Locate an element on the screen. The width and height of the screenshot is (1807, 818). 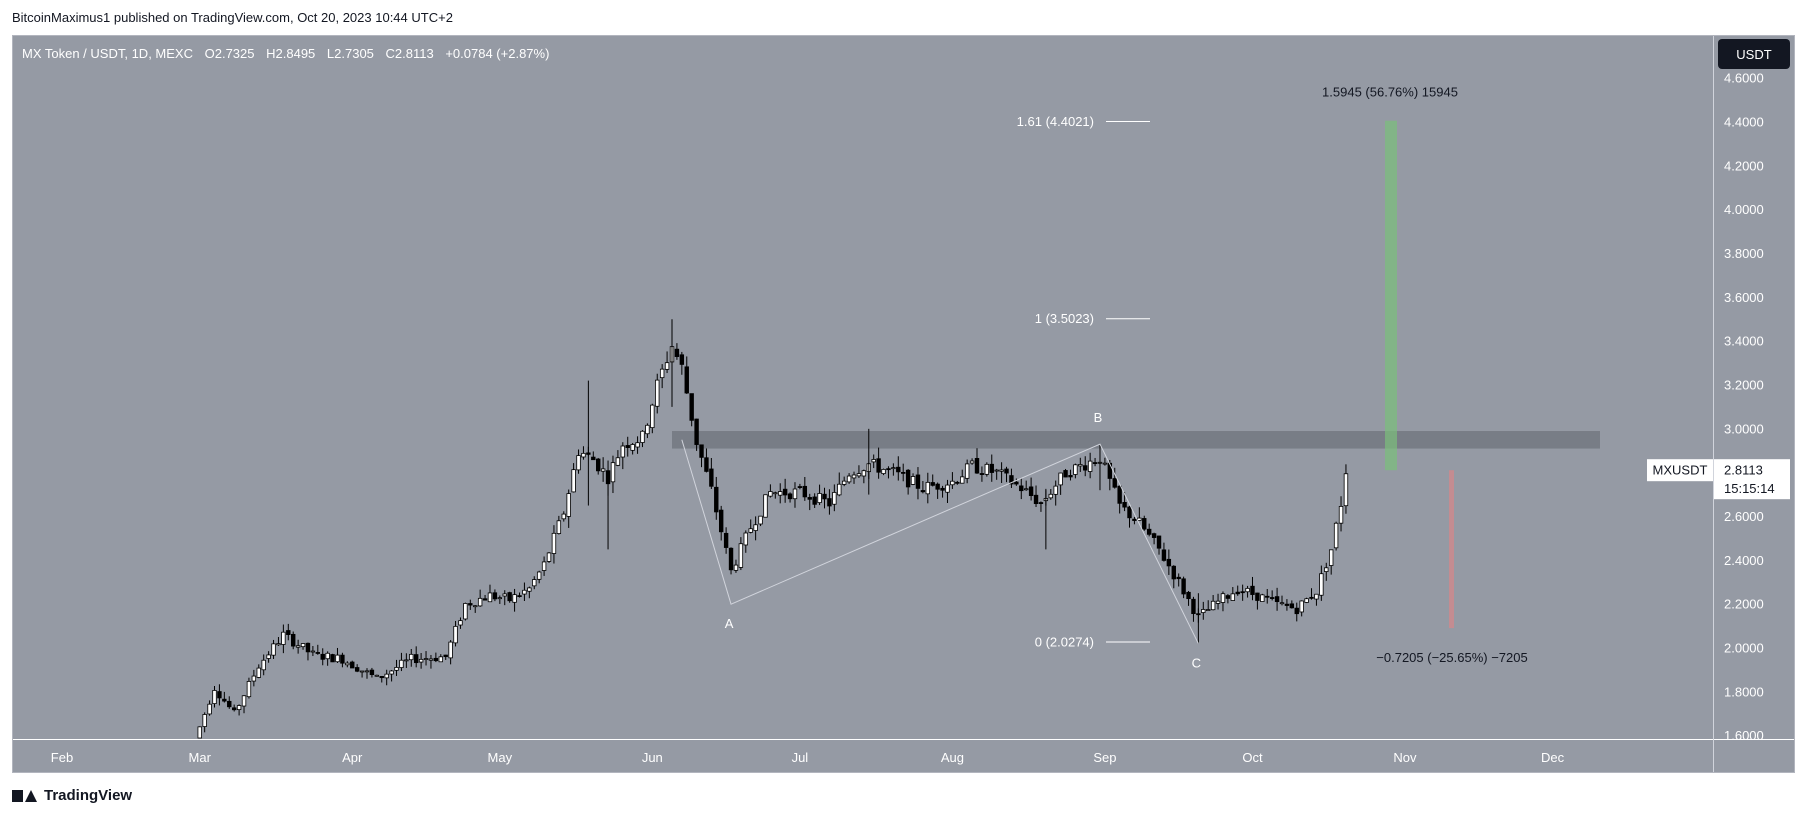
high-label: H is located at coordinates (270, 53).